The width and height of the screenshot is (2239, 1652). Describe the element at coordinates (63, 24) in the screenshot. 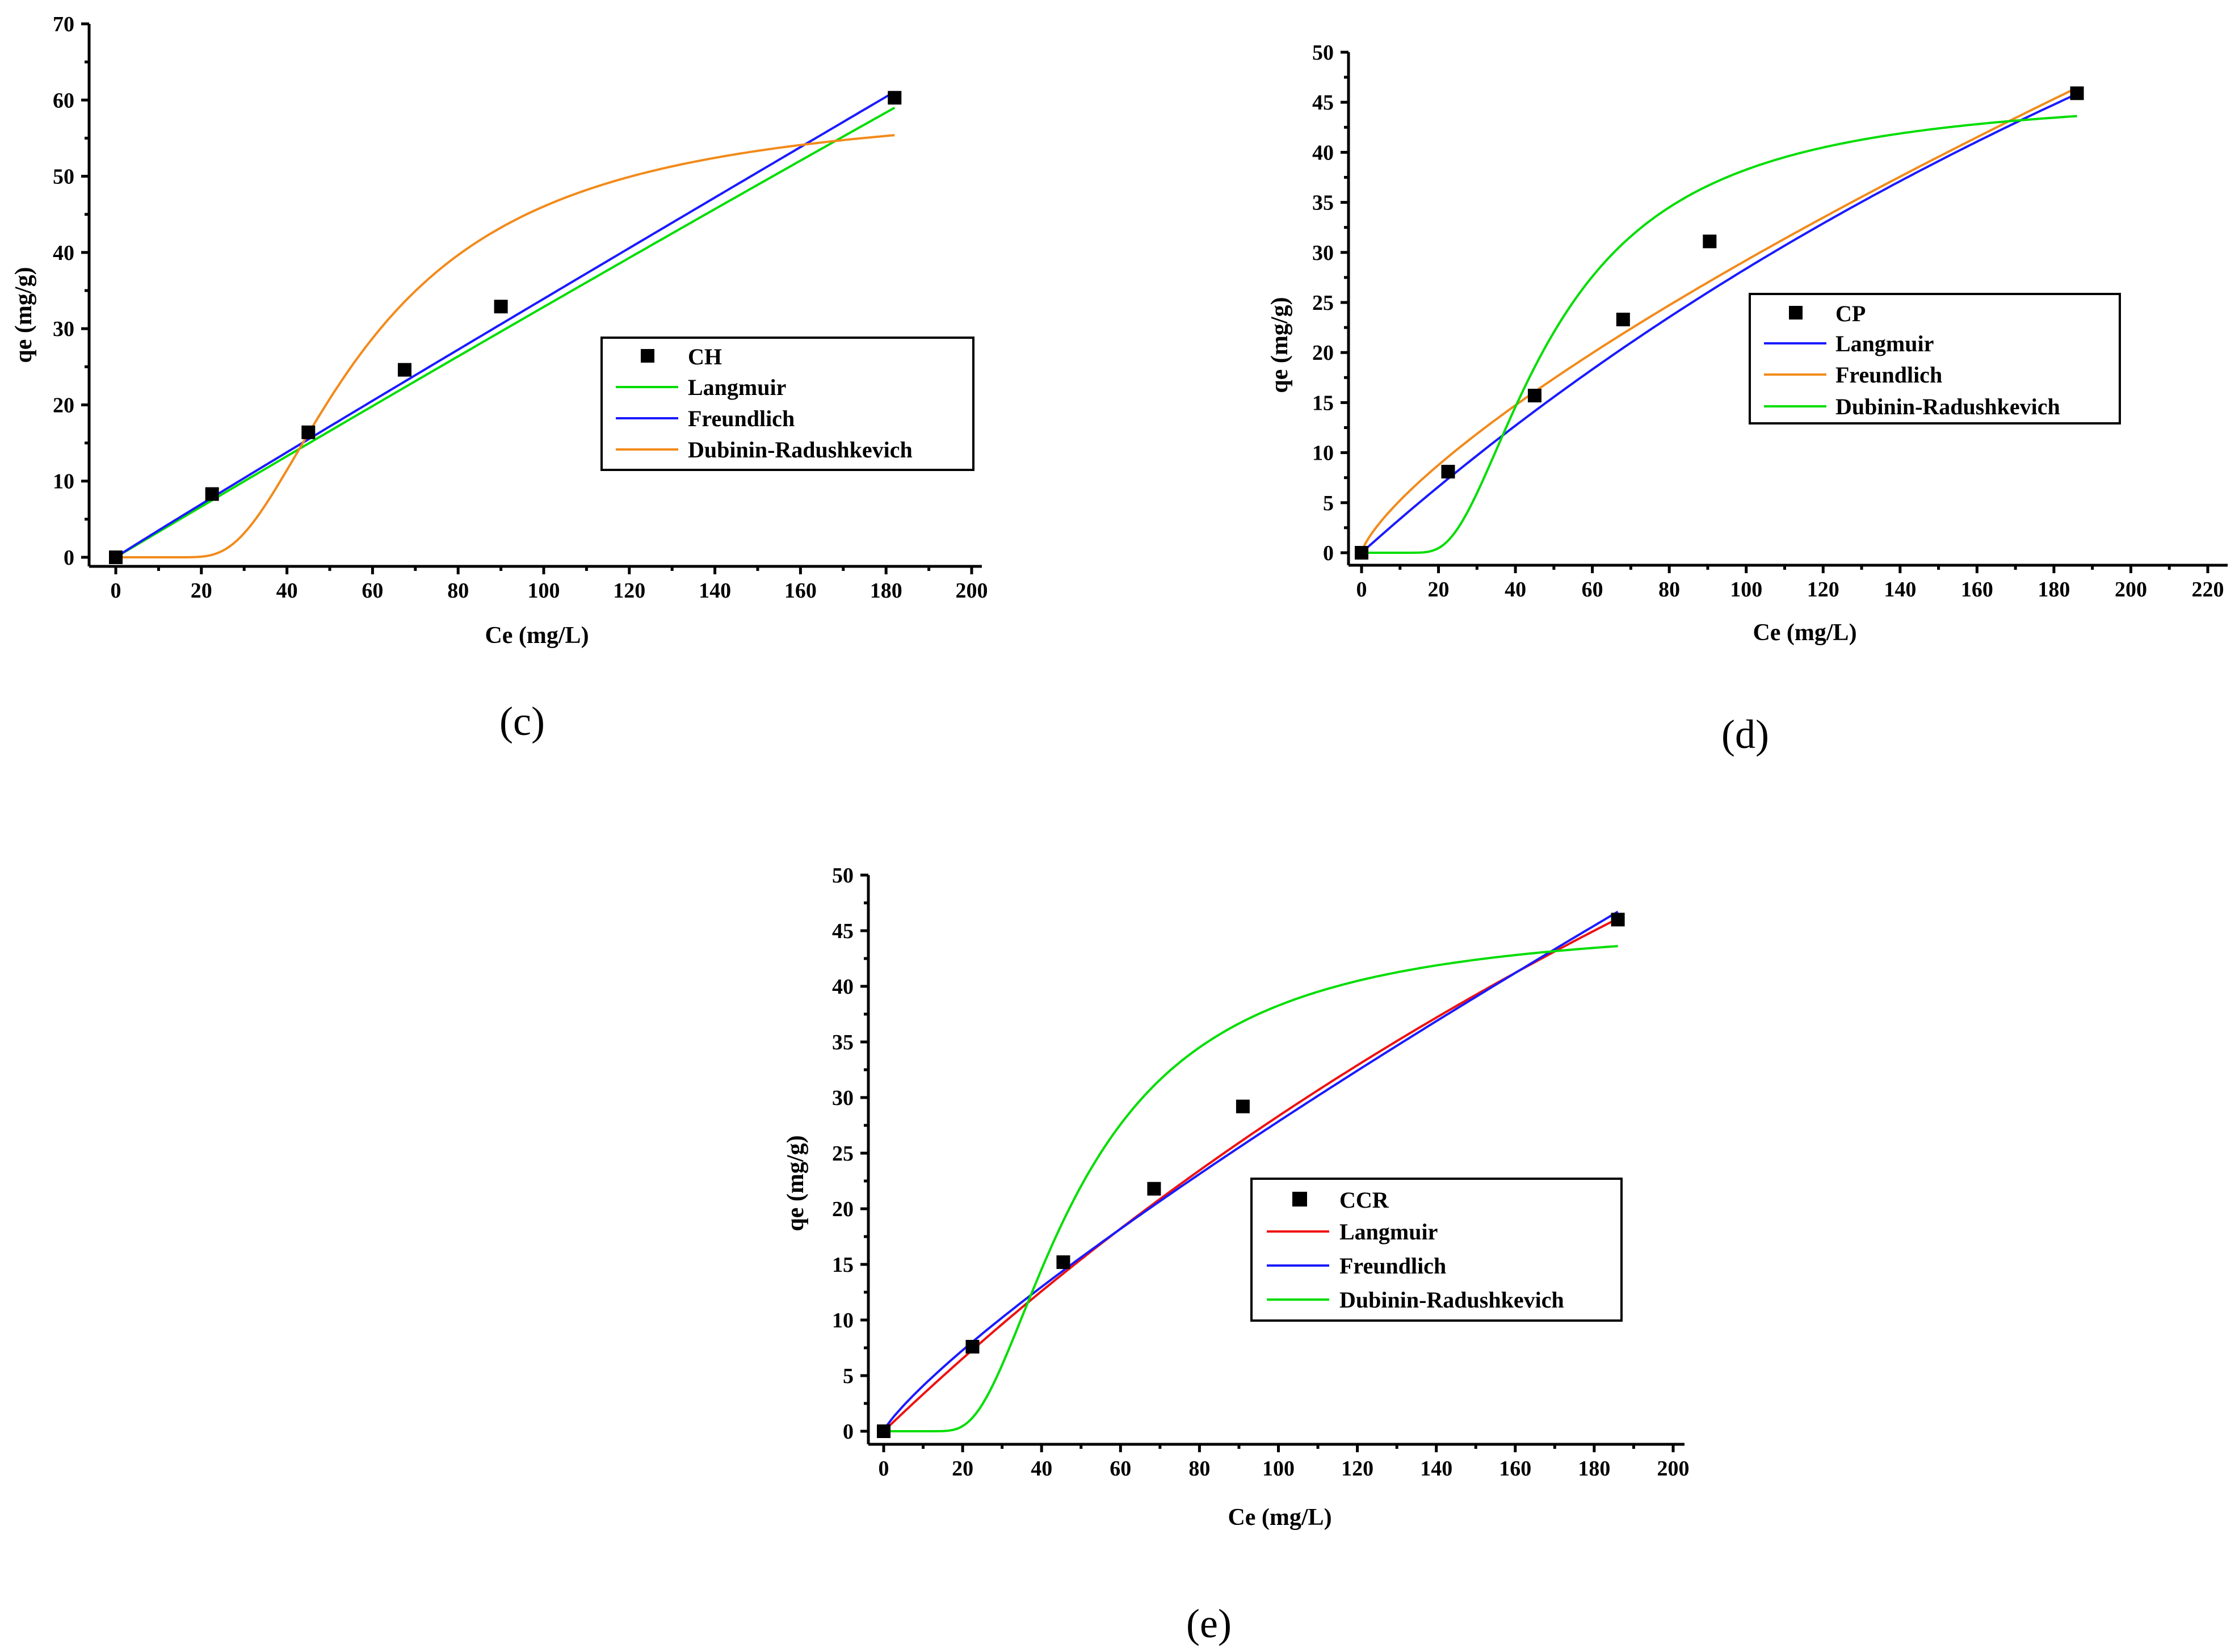

I see `y-tick-label: 70` at that location.